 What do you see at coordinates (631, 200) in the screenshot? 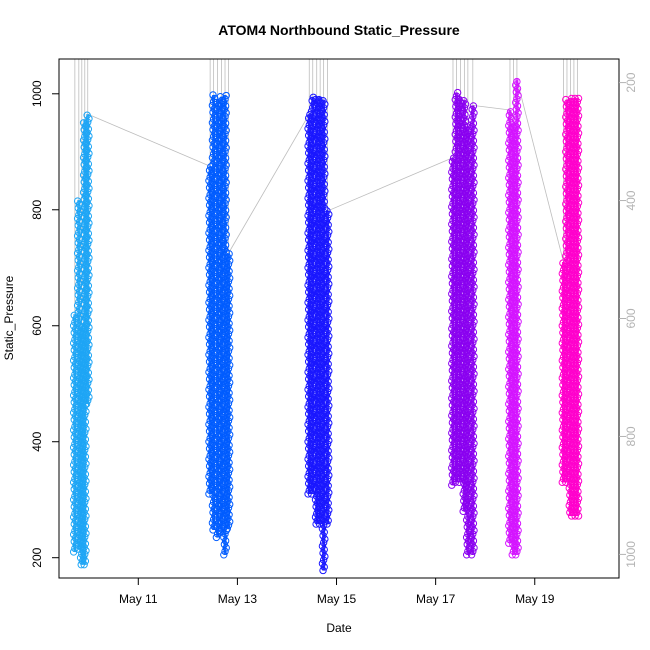
I see `right-tick-label: 400` at bounding box center [631, 200].